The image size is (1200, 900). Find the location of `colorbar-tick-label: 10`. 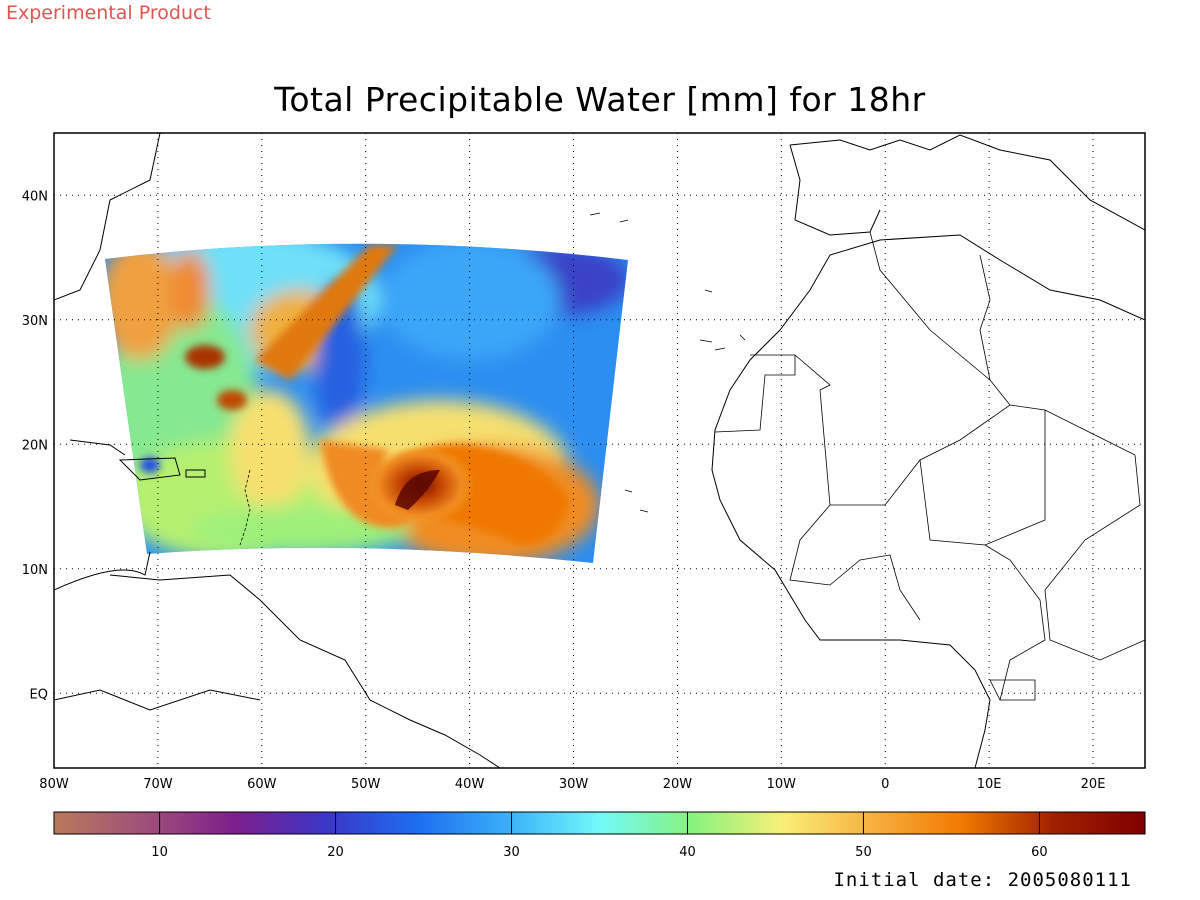

colorbar-tick-label: 10 is located at coordinates (159, 852).